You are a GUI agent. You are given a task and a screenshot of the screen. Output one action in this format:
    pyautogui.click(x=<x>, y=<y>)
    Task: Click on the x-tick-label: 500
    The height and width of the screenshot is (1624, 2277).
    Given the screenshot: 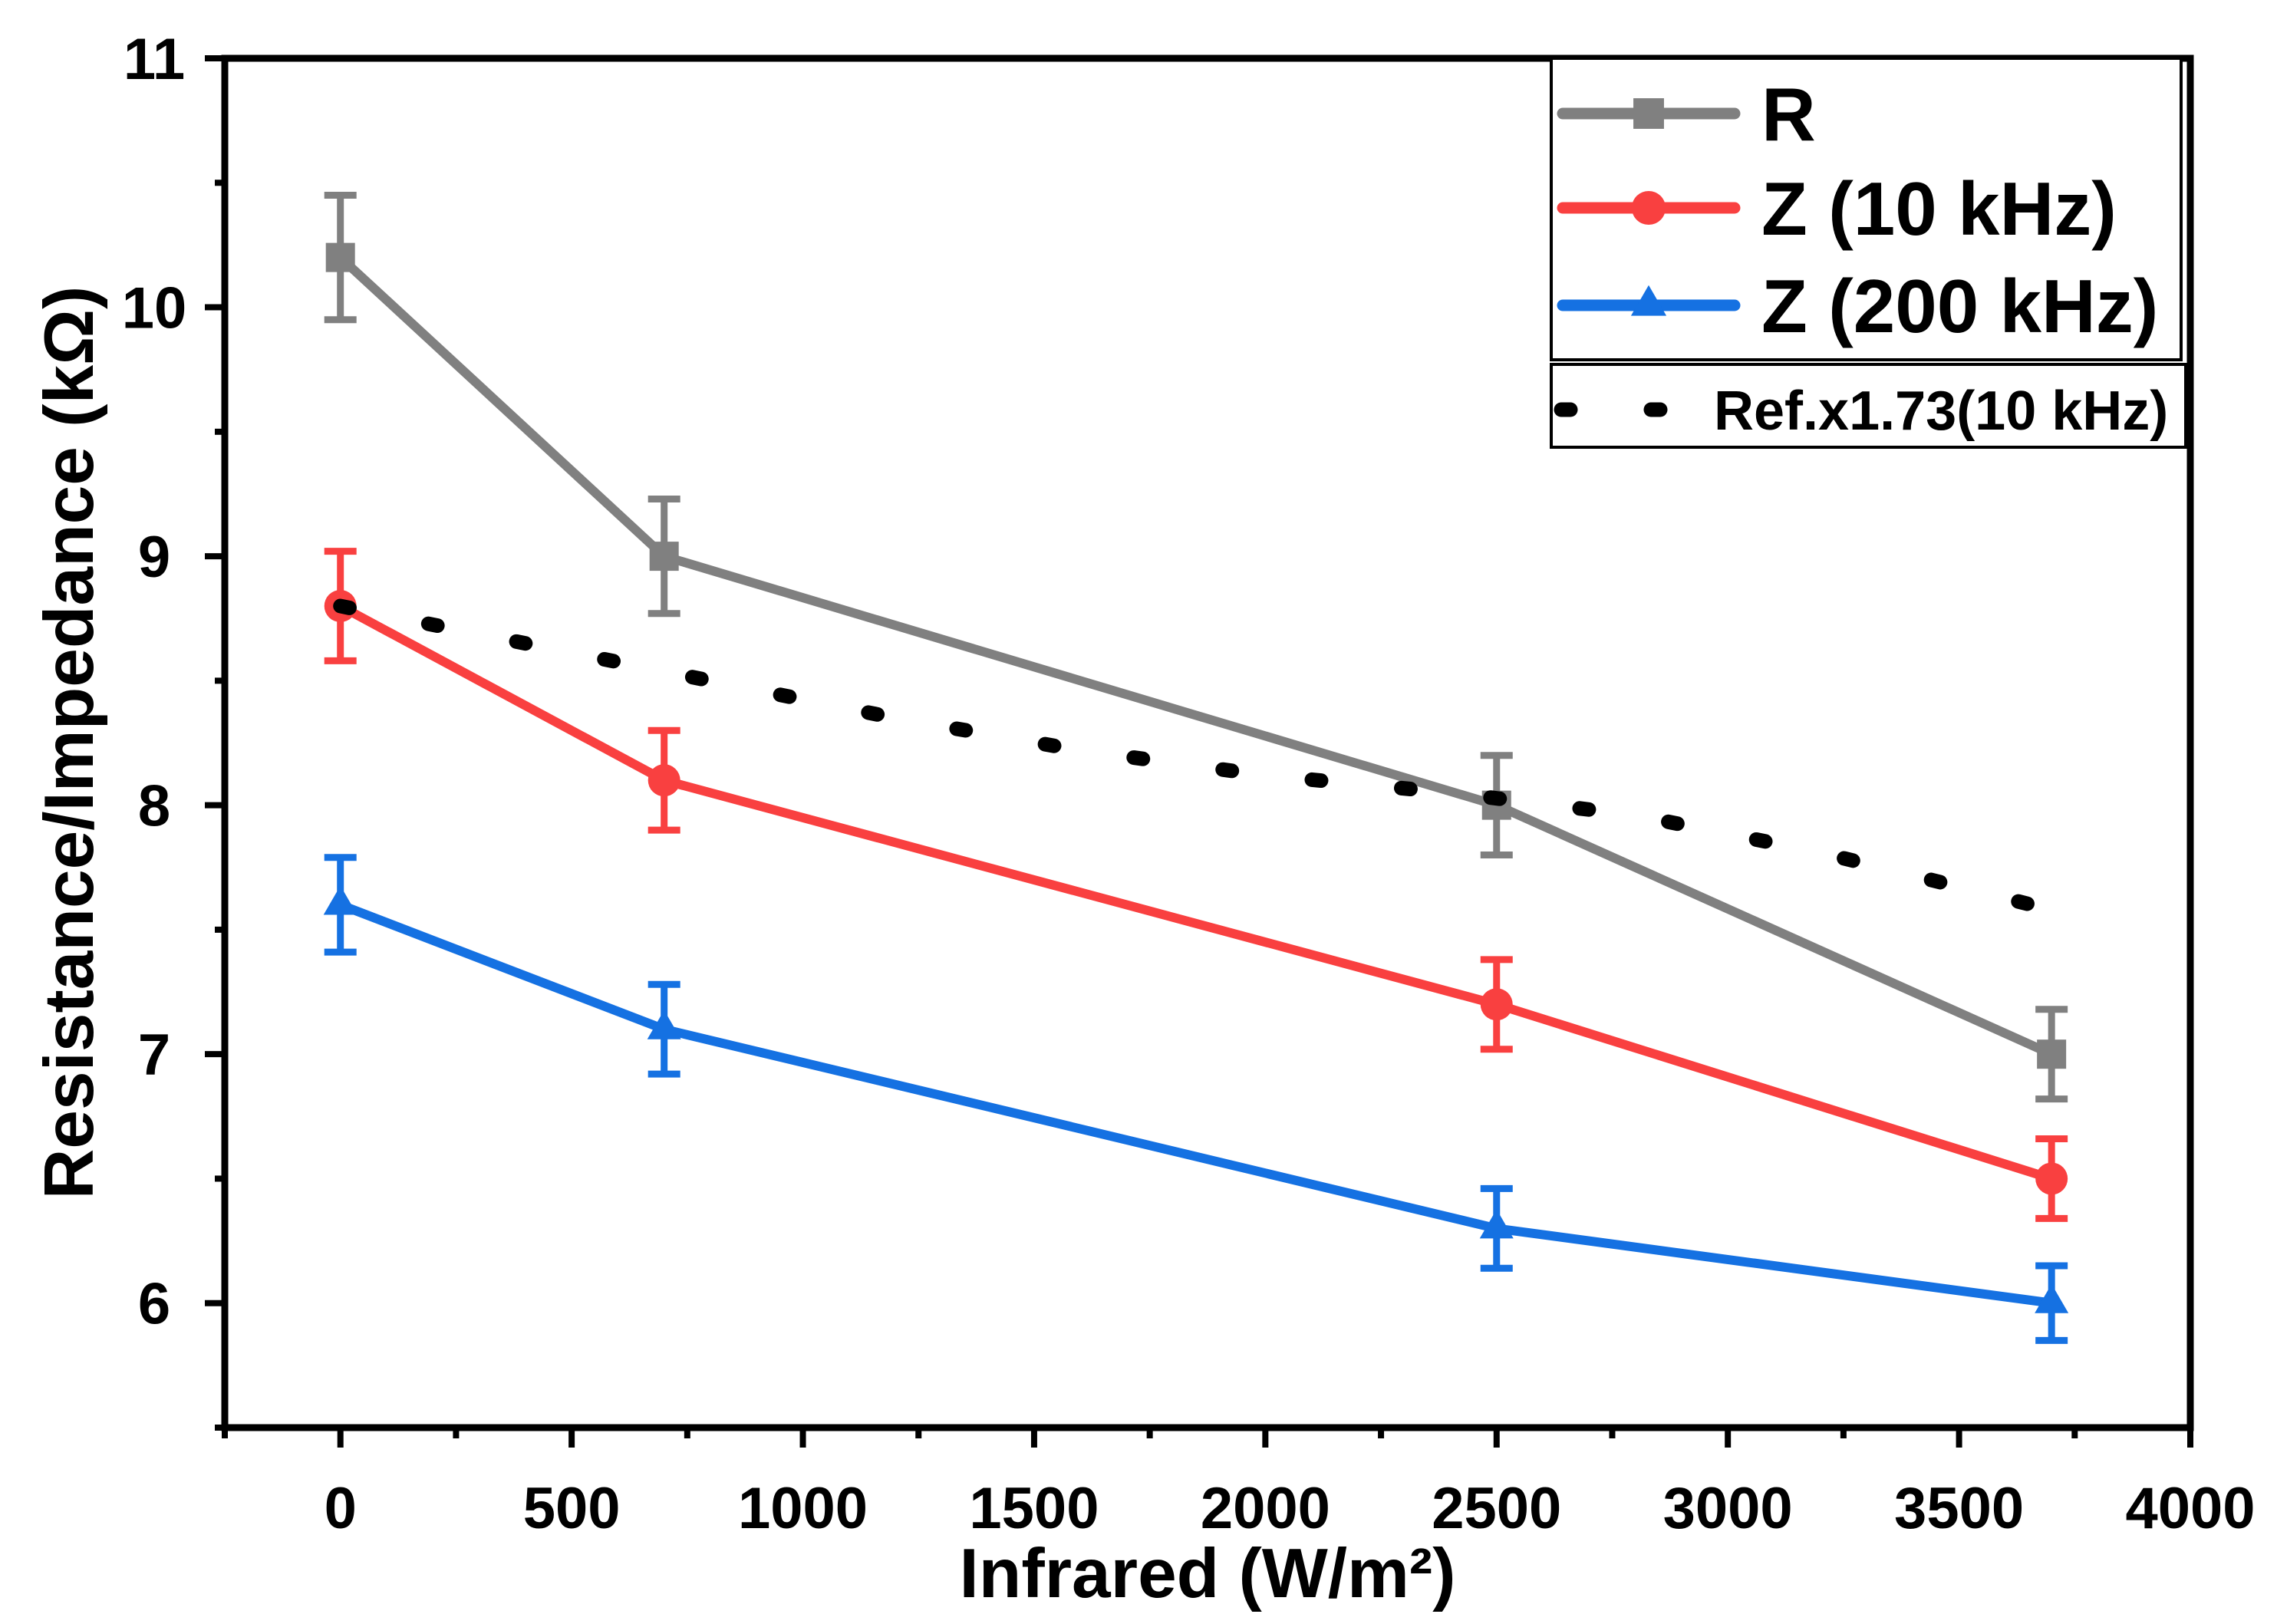 What is the action you would take?
    pyautogui.click(x=572, y=1508)
    